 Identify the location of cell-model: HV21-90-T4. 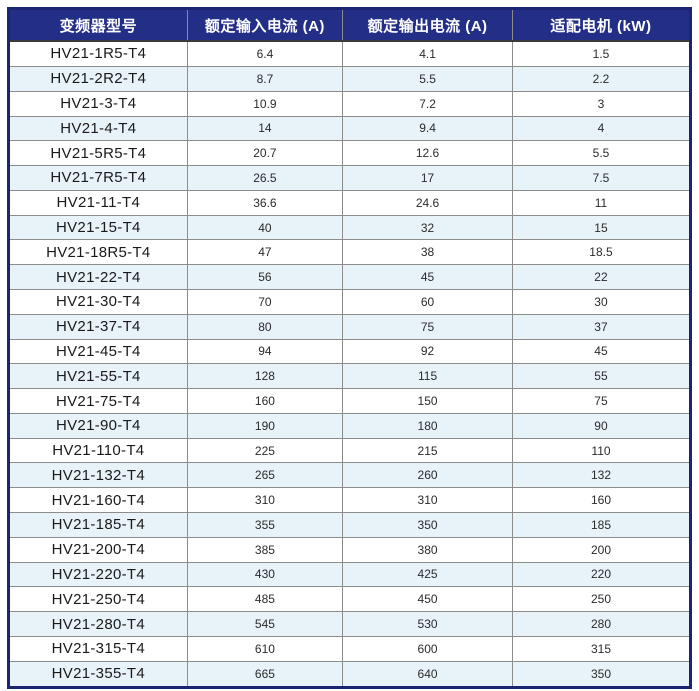
(98, 425).